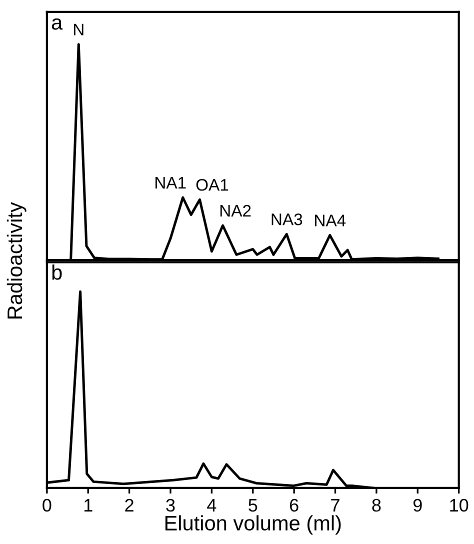 This screenshot has width=474, height=544. Describe the element at coordinates (376, 505) in the screenshot. I see `x-tick-label: 8` at that location.